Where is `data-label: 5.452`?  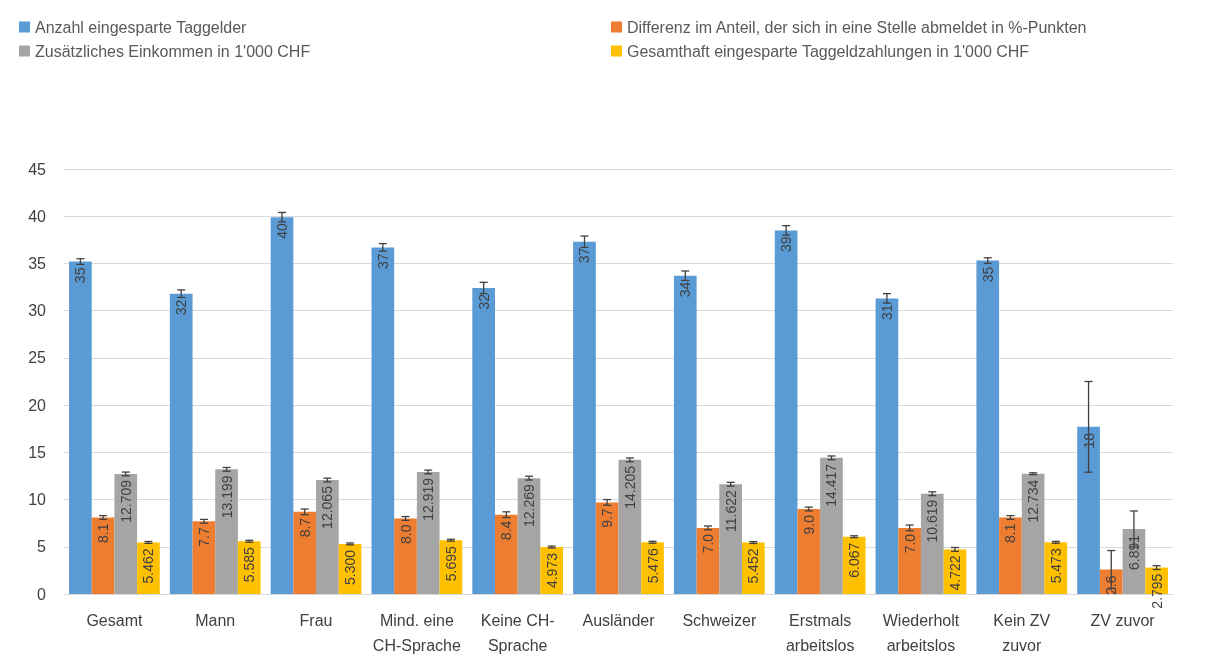
data-label: 5.452 is located at coordinates (753, 566).